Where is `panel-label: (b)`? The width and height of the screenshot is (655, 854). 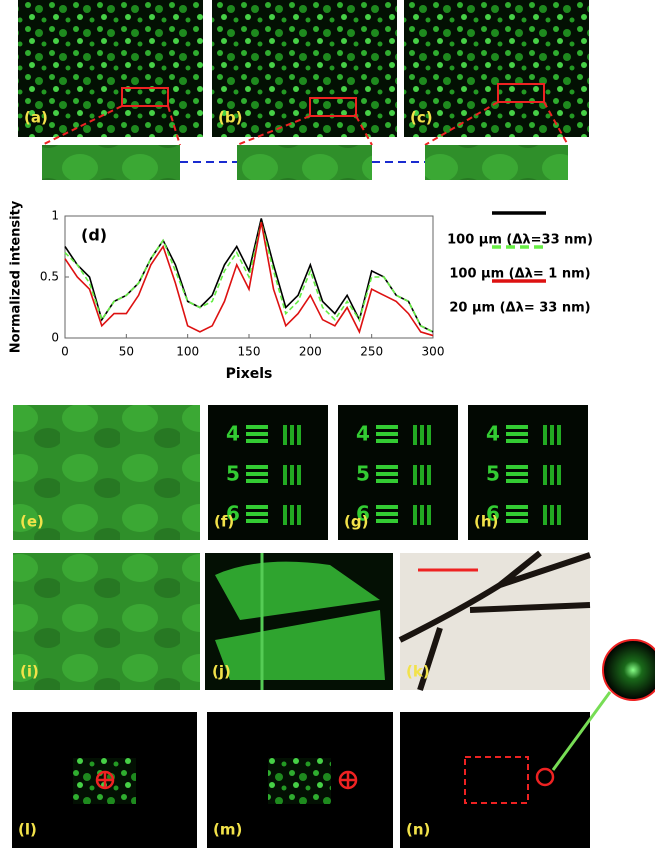 panel-label: (b) is located at coordinates (230, 118).